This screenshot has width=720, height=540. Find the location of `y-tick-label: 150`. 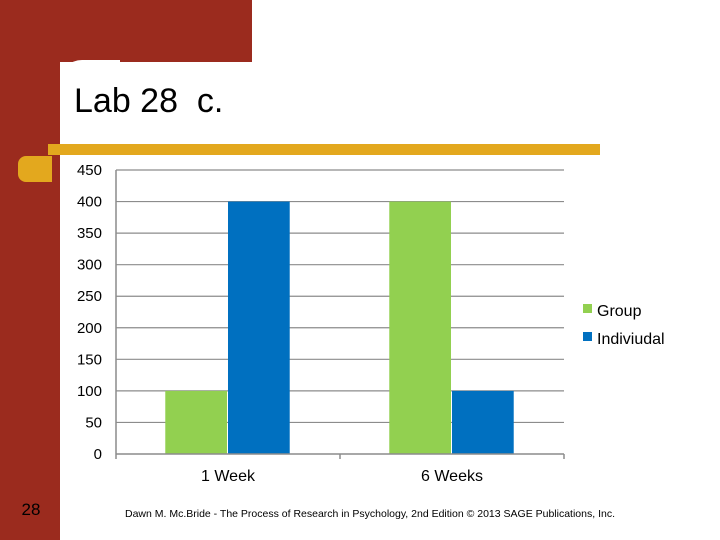

y-tick-label: 150 is located at coordinates (89, 359).